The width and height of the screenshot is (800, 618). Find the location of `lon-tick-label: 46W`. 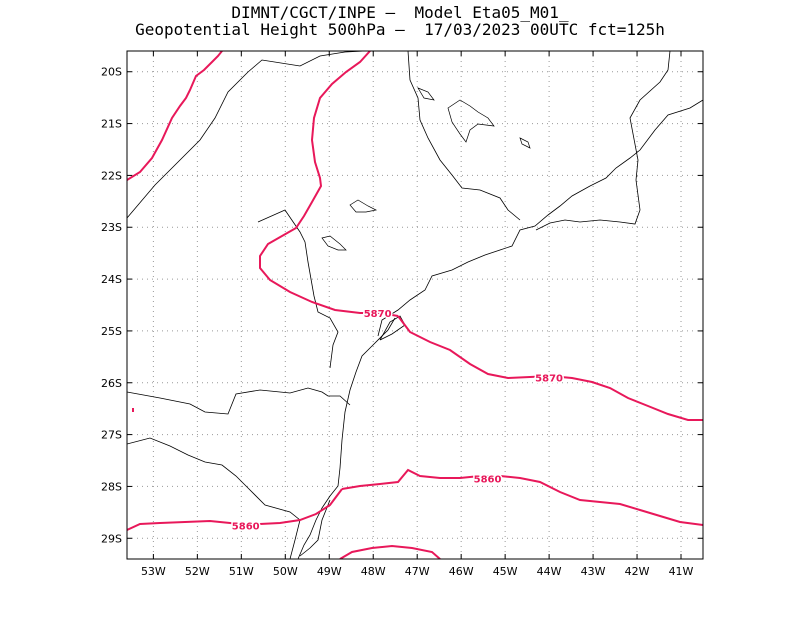

lon-tick-label: 46W is located at coordinates (461, 571).